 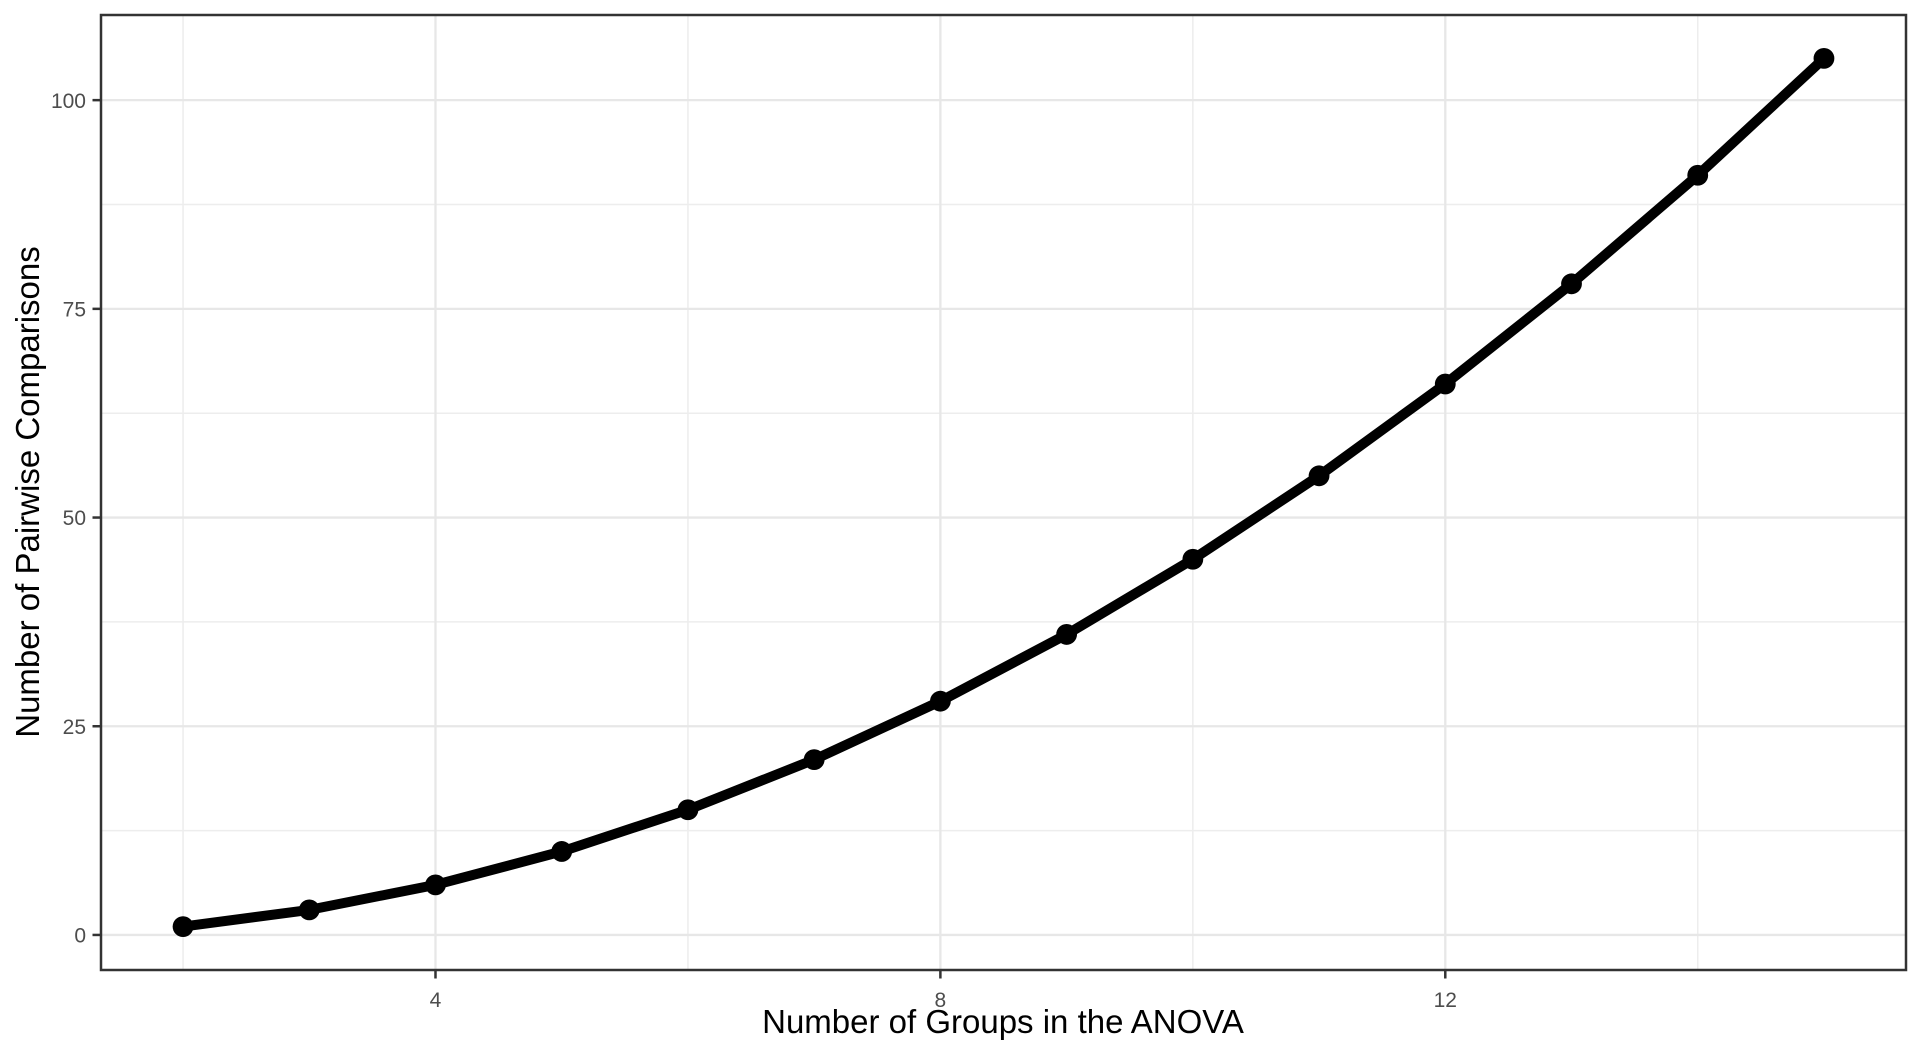 What do you see at coordinates (74, 727) in the screenshot?
I see `y-tick-label: 25` at bounding box center [74, 727].